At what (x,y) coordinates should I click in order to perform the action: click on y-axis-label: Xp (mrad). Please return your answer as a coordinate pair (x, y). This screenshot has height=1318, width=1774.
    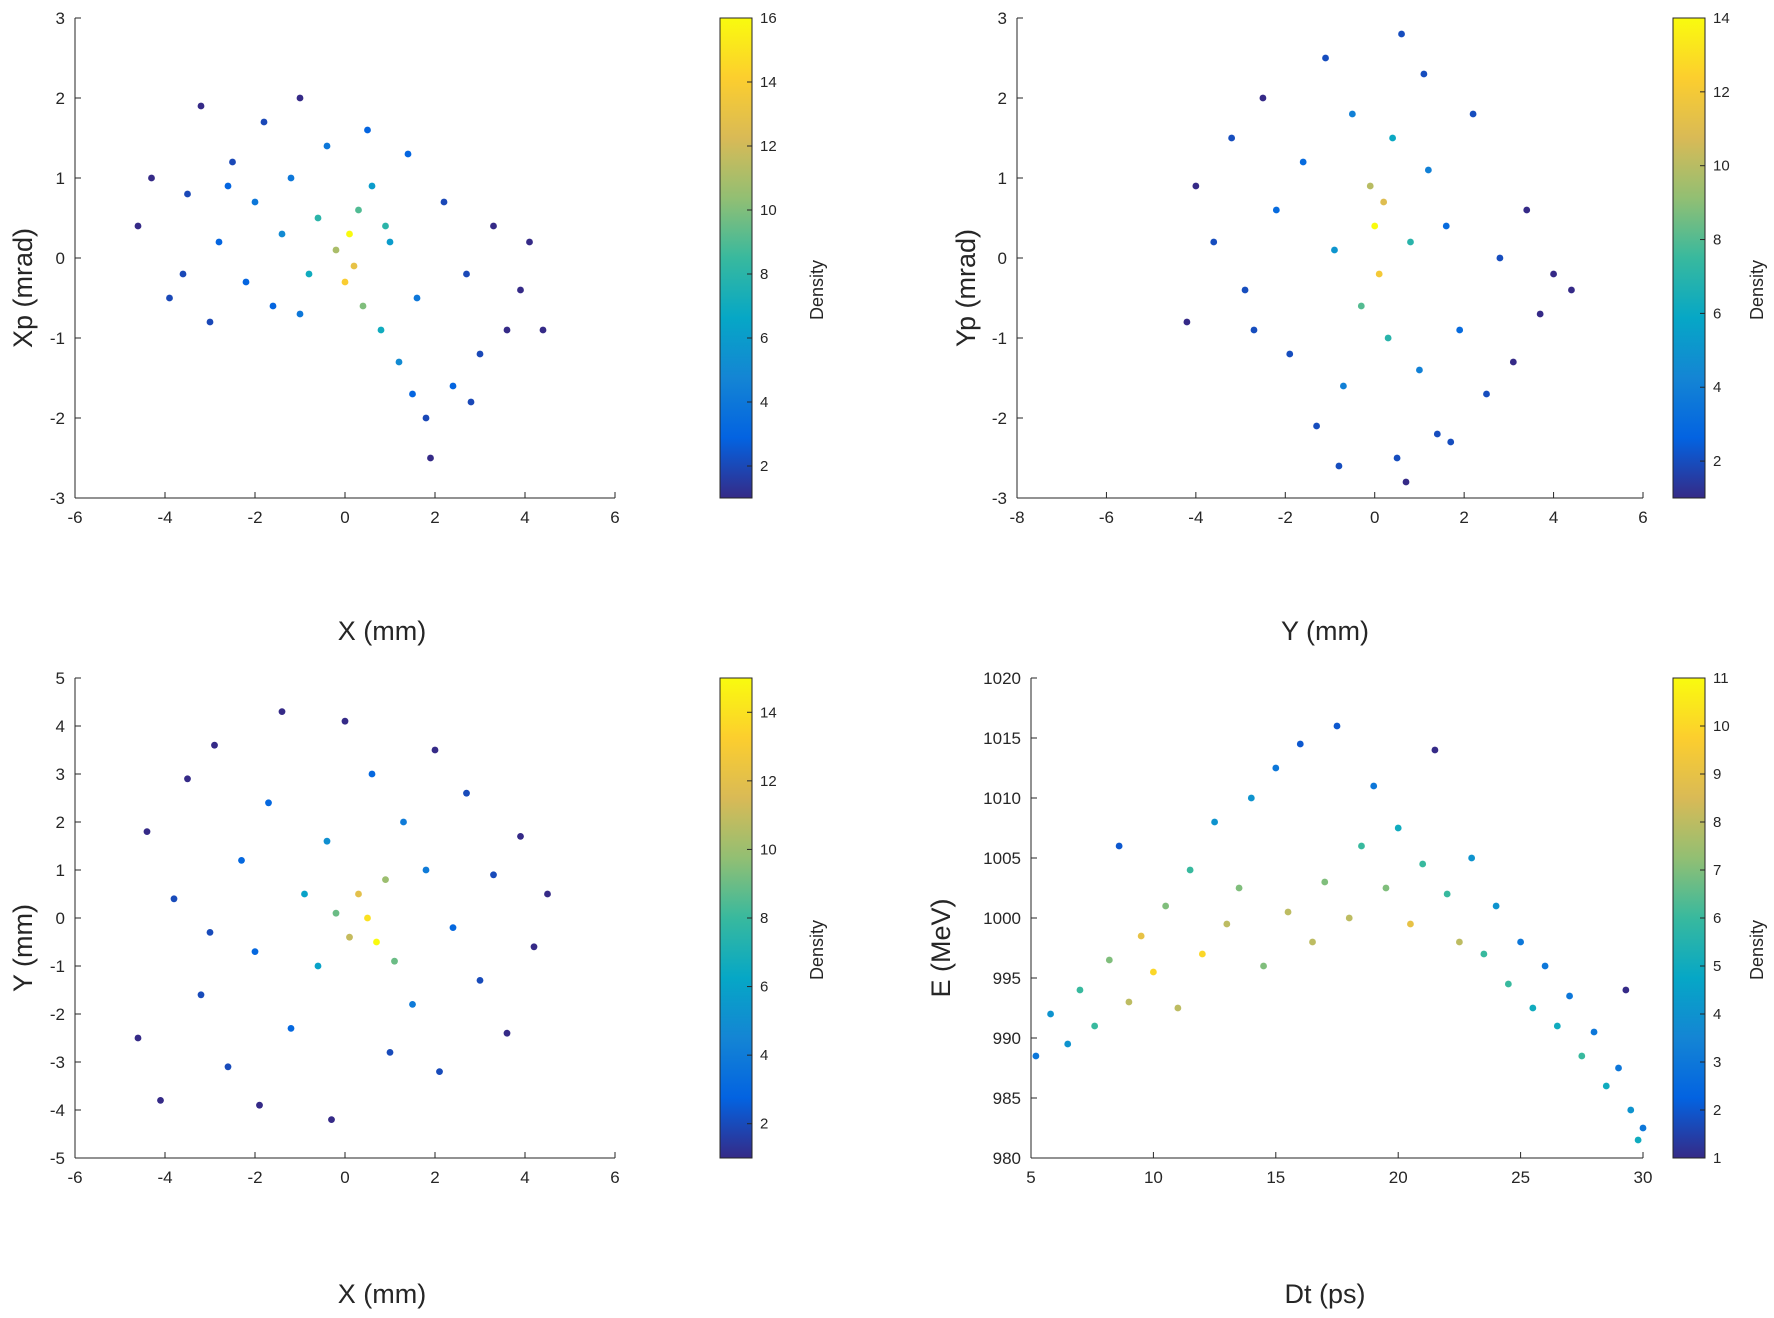
    Looking at the image, I should click on (23, 288).